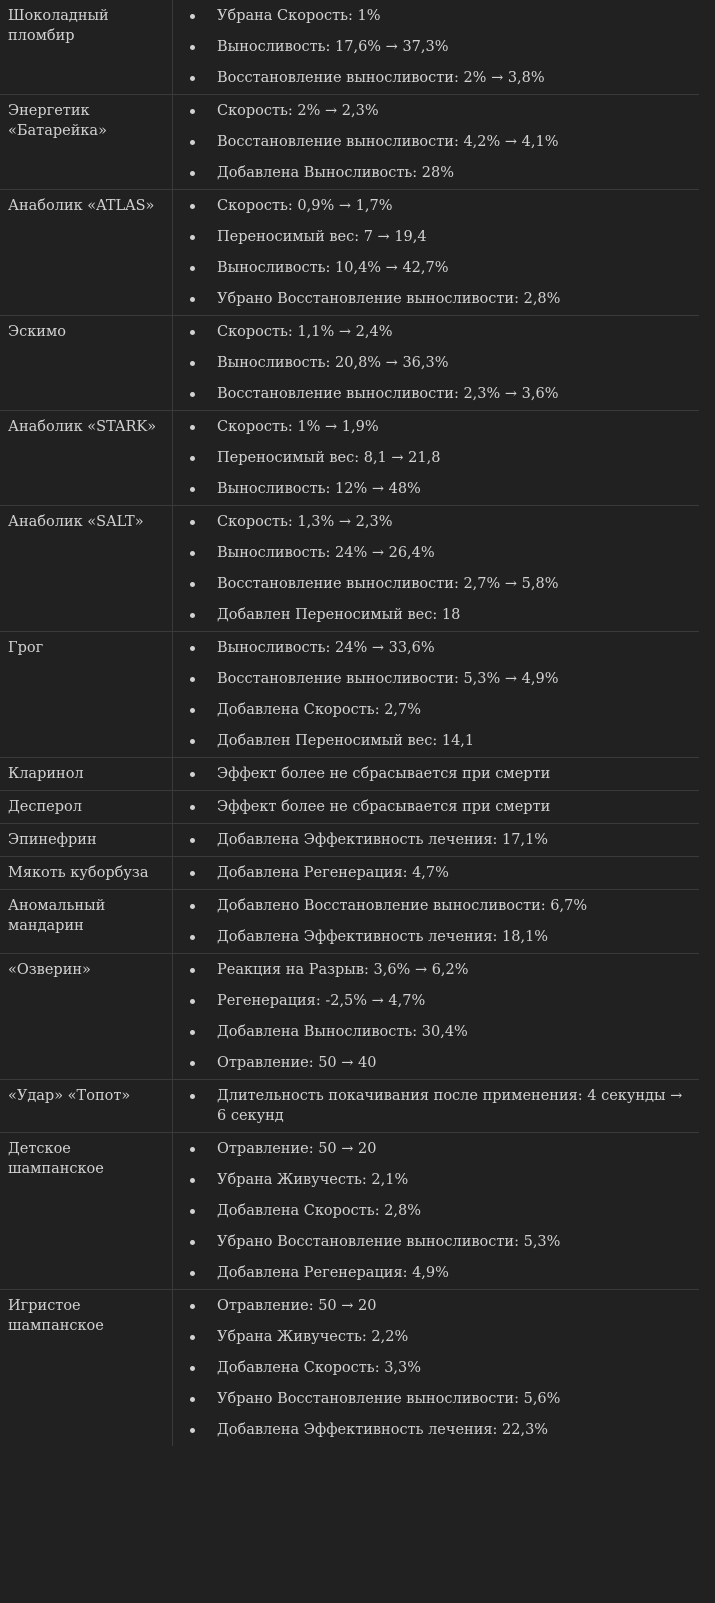  What do you see at coordinates (342, 1032) in the screenshot?
I see `effect-text: Добавлена Выносливость: 30,4%` at bounding box center [342, 1032].